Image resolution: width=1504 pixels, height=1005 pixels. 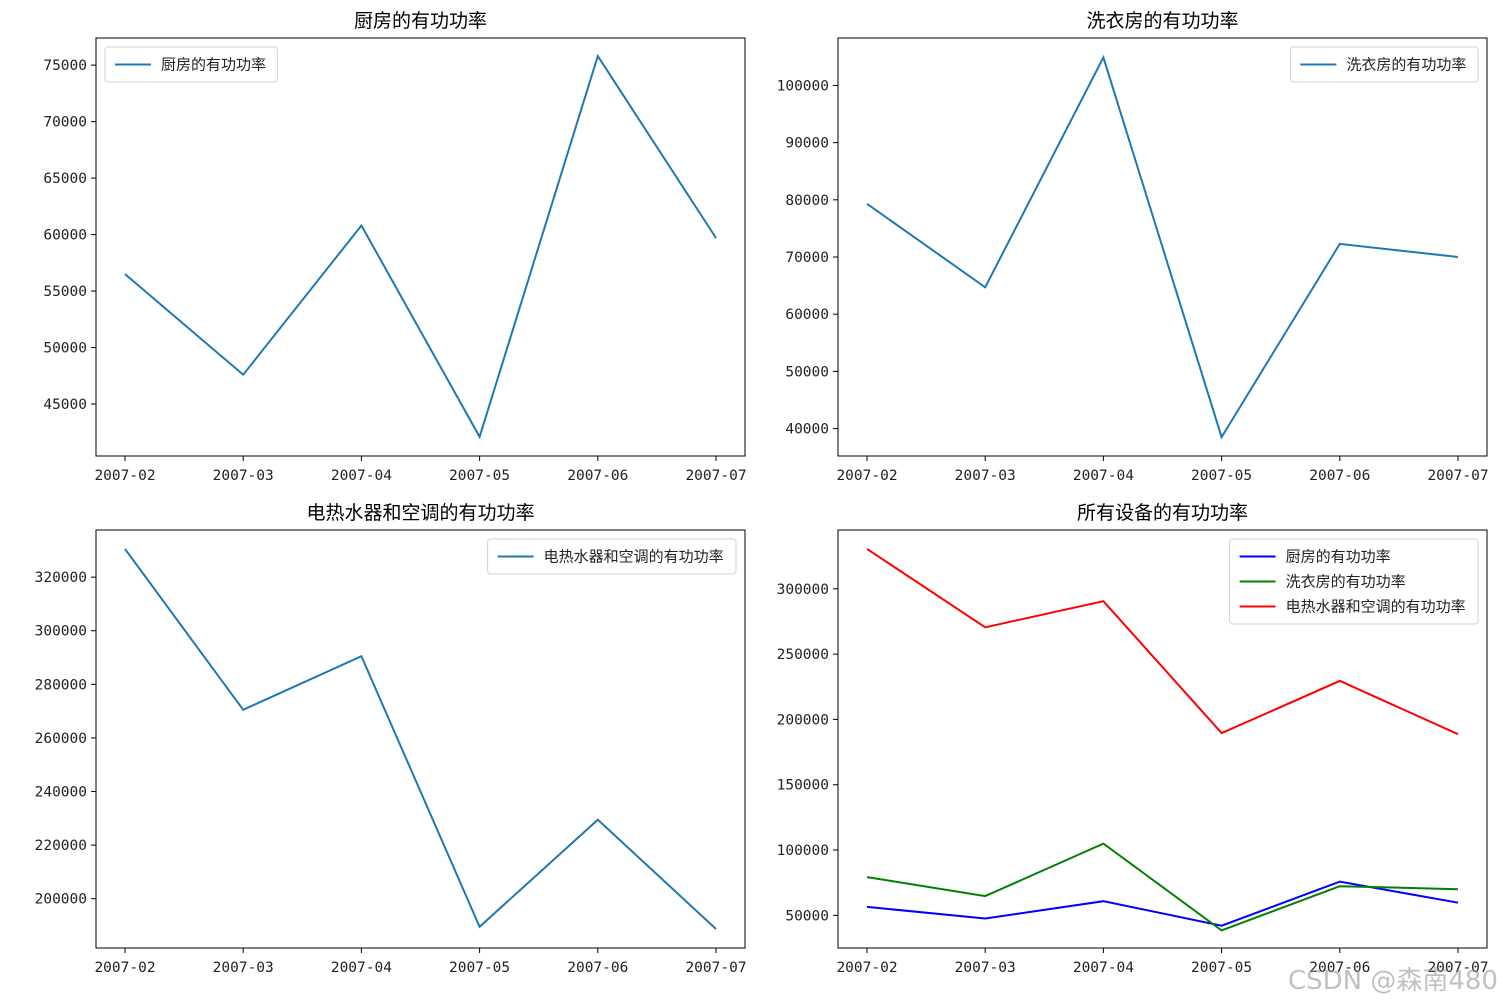 What do you see at coordinates (65, 179) in the screenshot?
I see `y-tick-label: 65000` at bounding box center [65, 179].